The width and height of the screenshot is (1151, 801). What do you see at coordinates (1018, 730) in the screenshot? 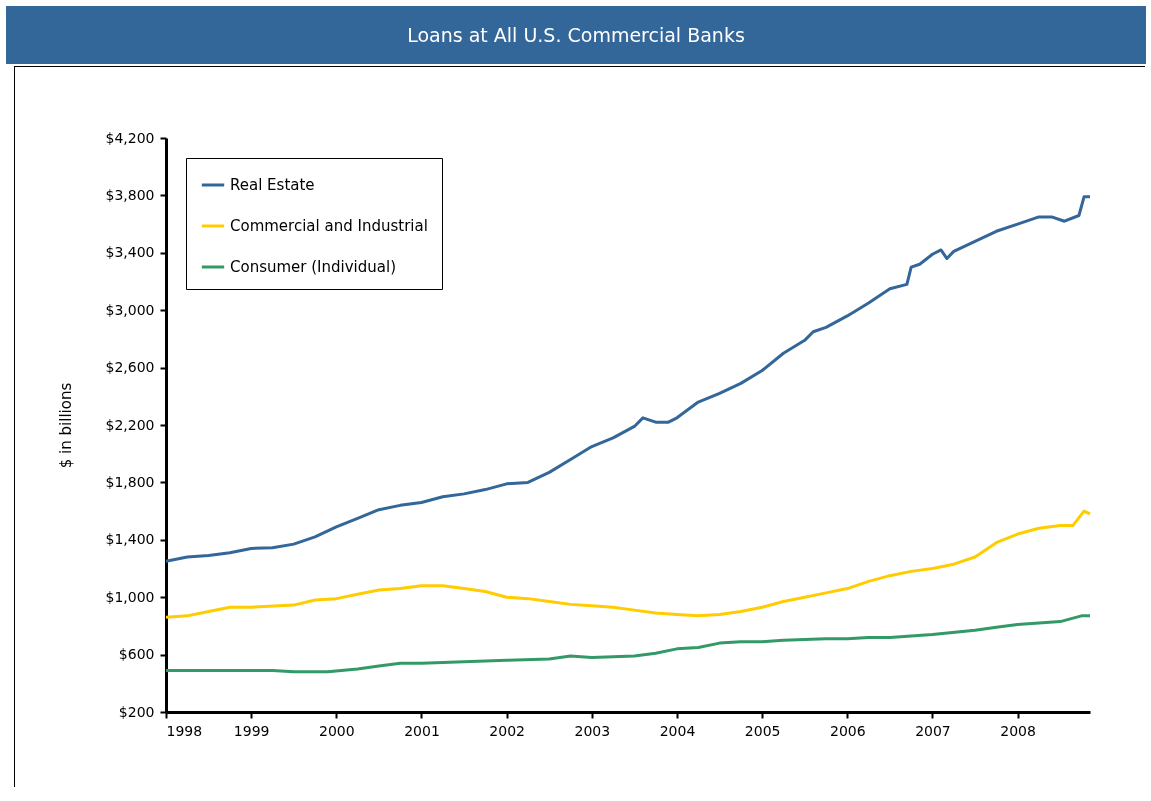
I see `x-tick-label: 2008` at bounding box center [1018, 730].